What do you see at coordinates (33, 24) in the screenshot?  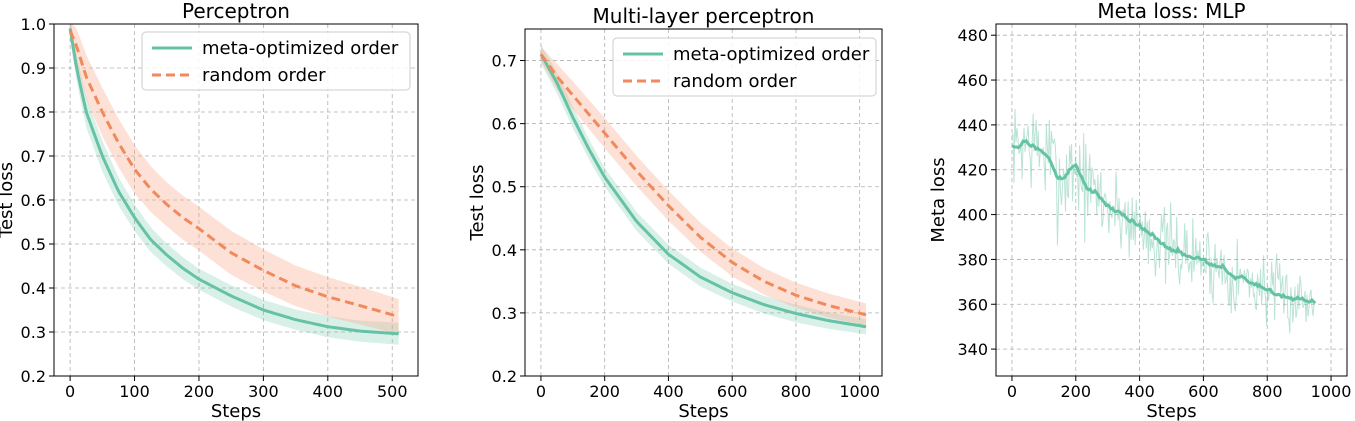 I see `y-tick-label: 1.0` at bounding box center [33, 24].